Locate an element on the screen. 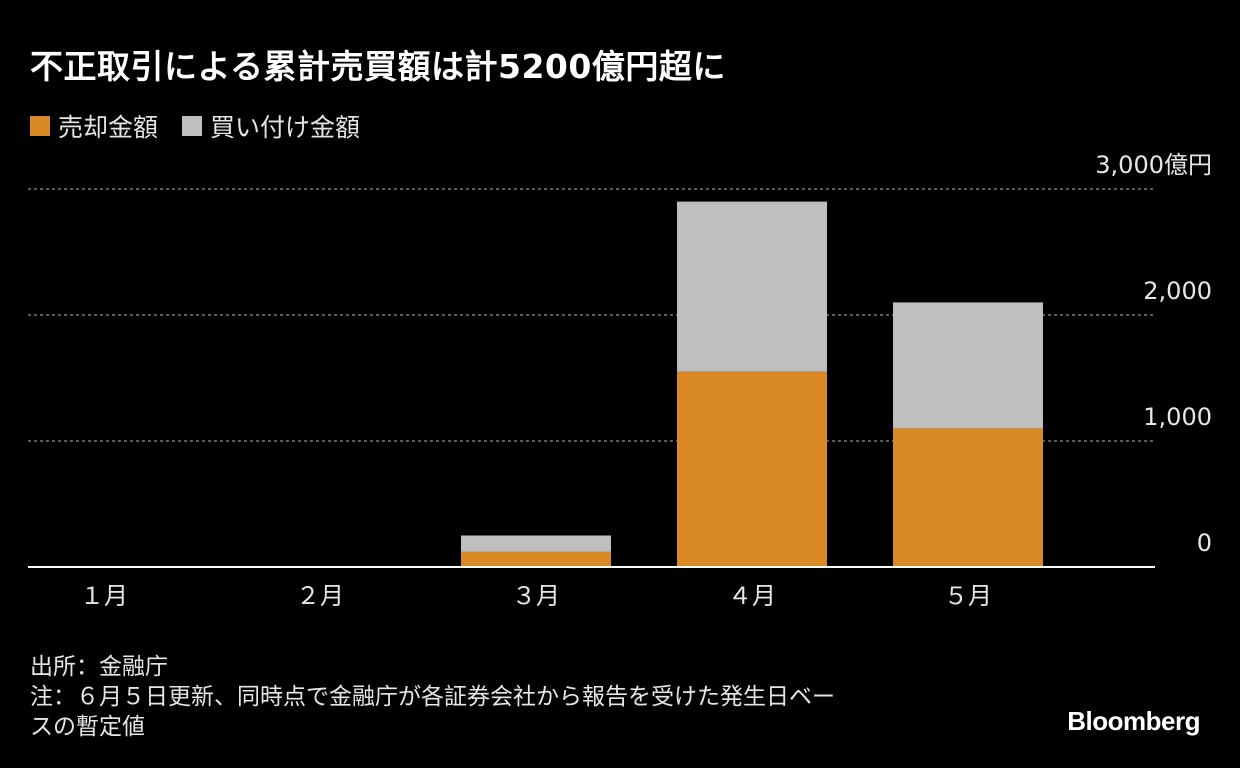 This screenshot has height=768, width=1240. y-tick-label: 1,000 is located at coordinates (1177, 417).